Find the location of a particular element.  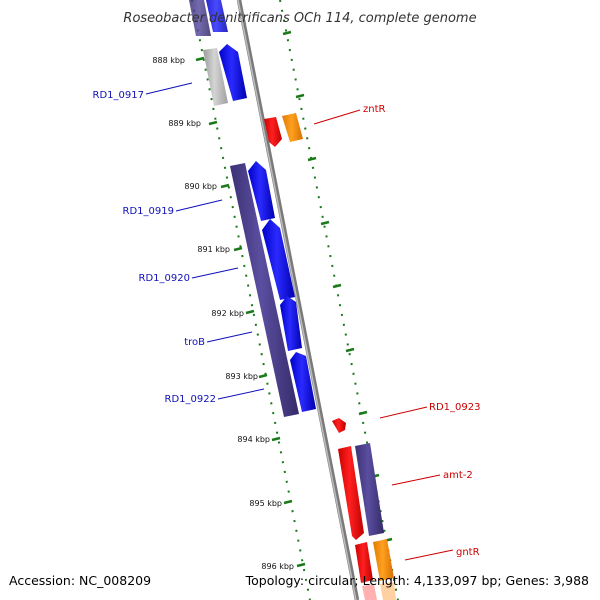

tick-label: 890 kbp is located at coordinates (200, 186).